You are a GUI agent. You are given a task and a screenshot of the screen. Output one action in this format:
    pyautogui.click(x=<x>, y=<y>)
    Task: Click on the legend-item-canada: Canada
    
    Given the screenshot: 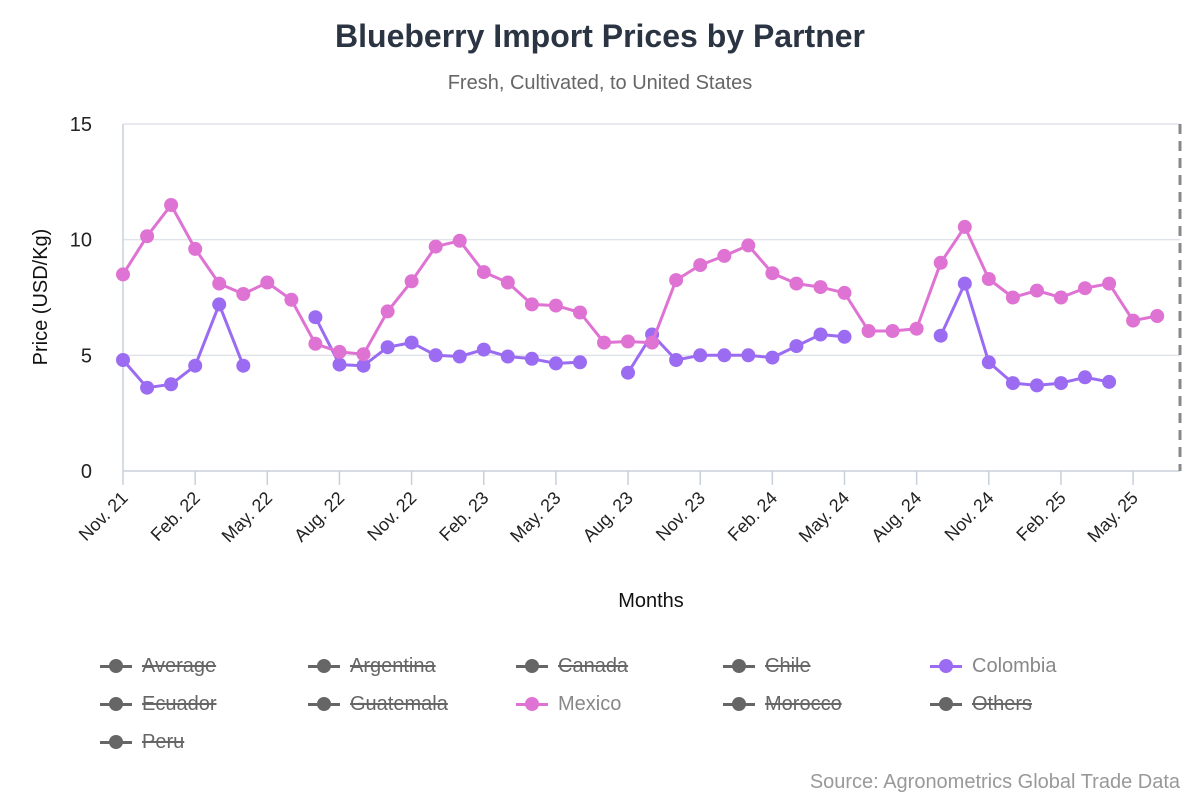 What is the action you would take?
    pyautogui.click(x=572, y=666)
    